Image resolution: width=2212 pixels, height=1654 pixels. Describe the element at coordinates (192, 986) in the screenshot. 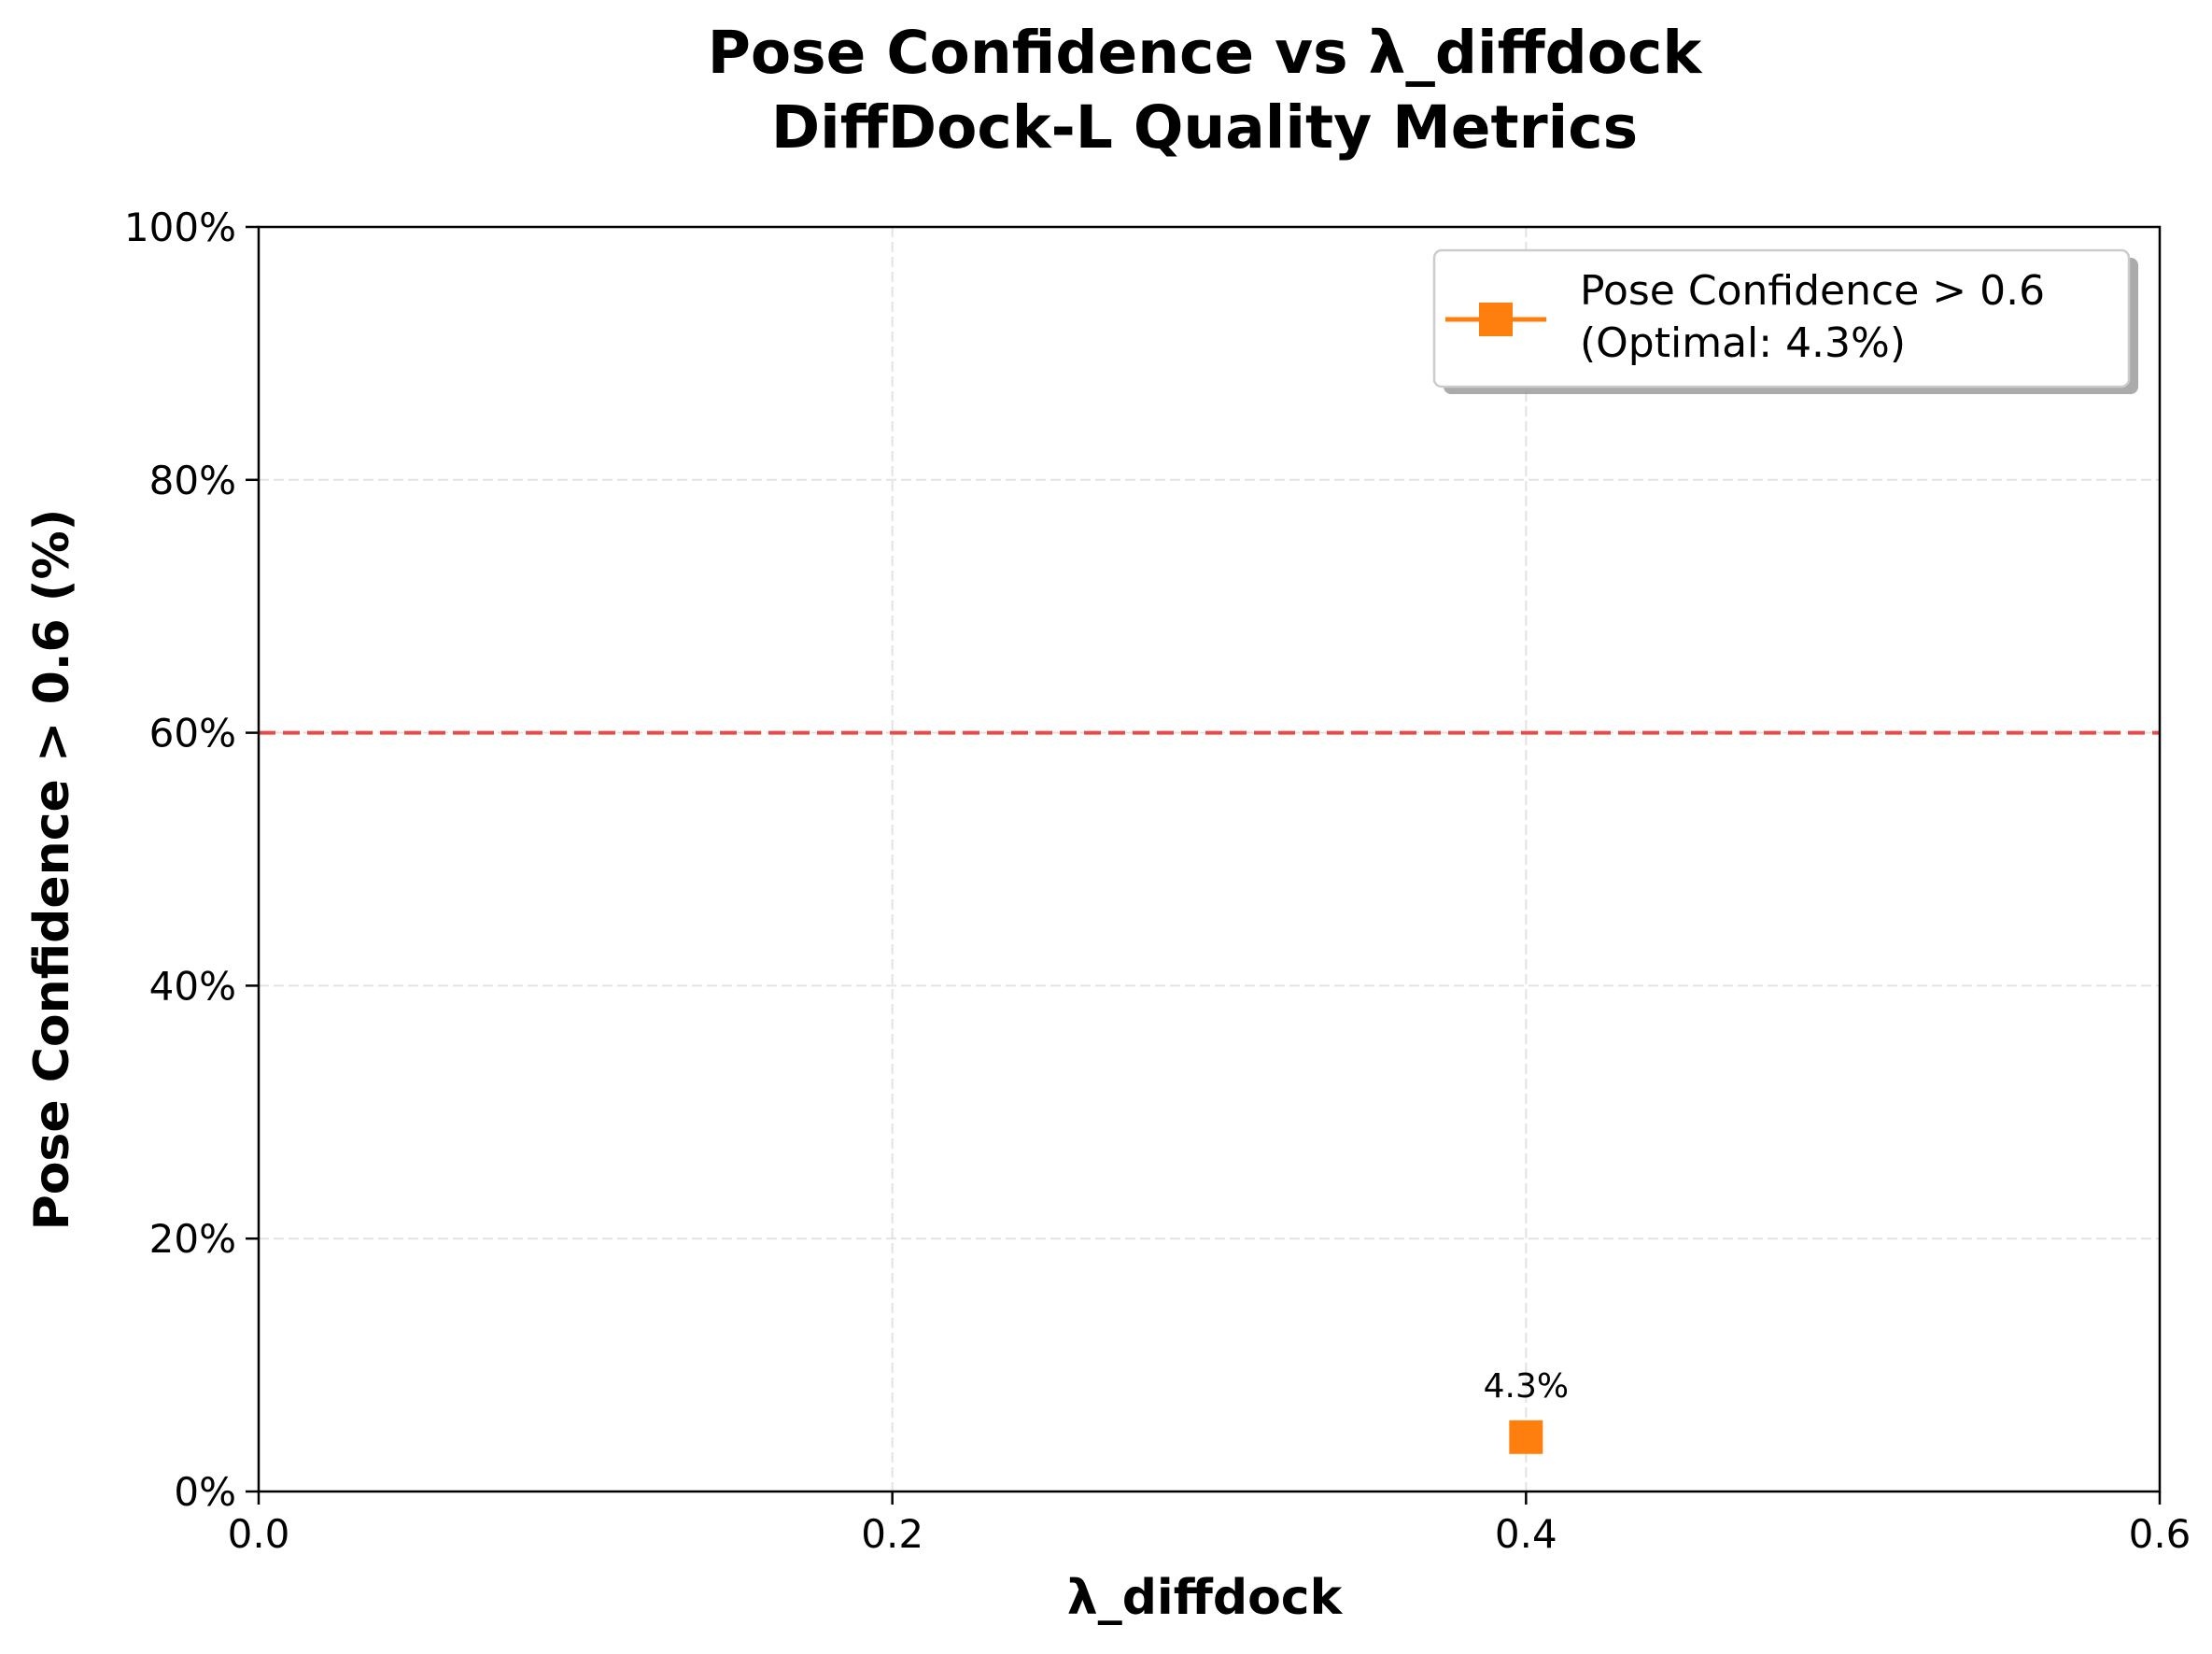

I see `y-tick-label: 40%` at that location.